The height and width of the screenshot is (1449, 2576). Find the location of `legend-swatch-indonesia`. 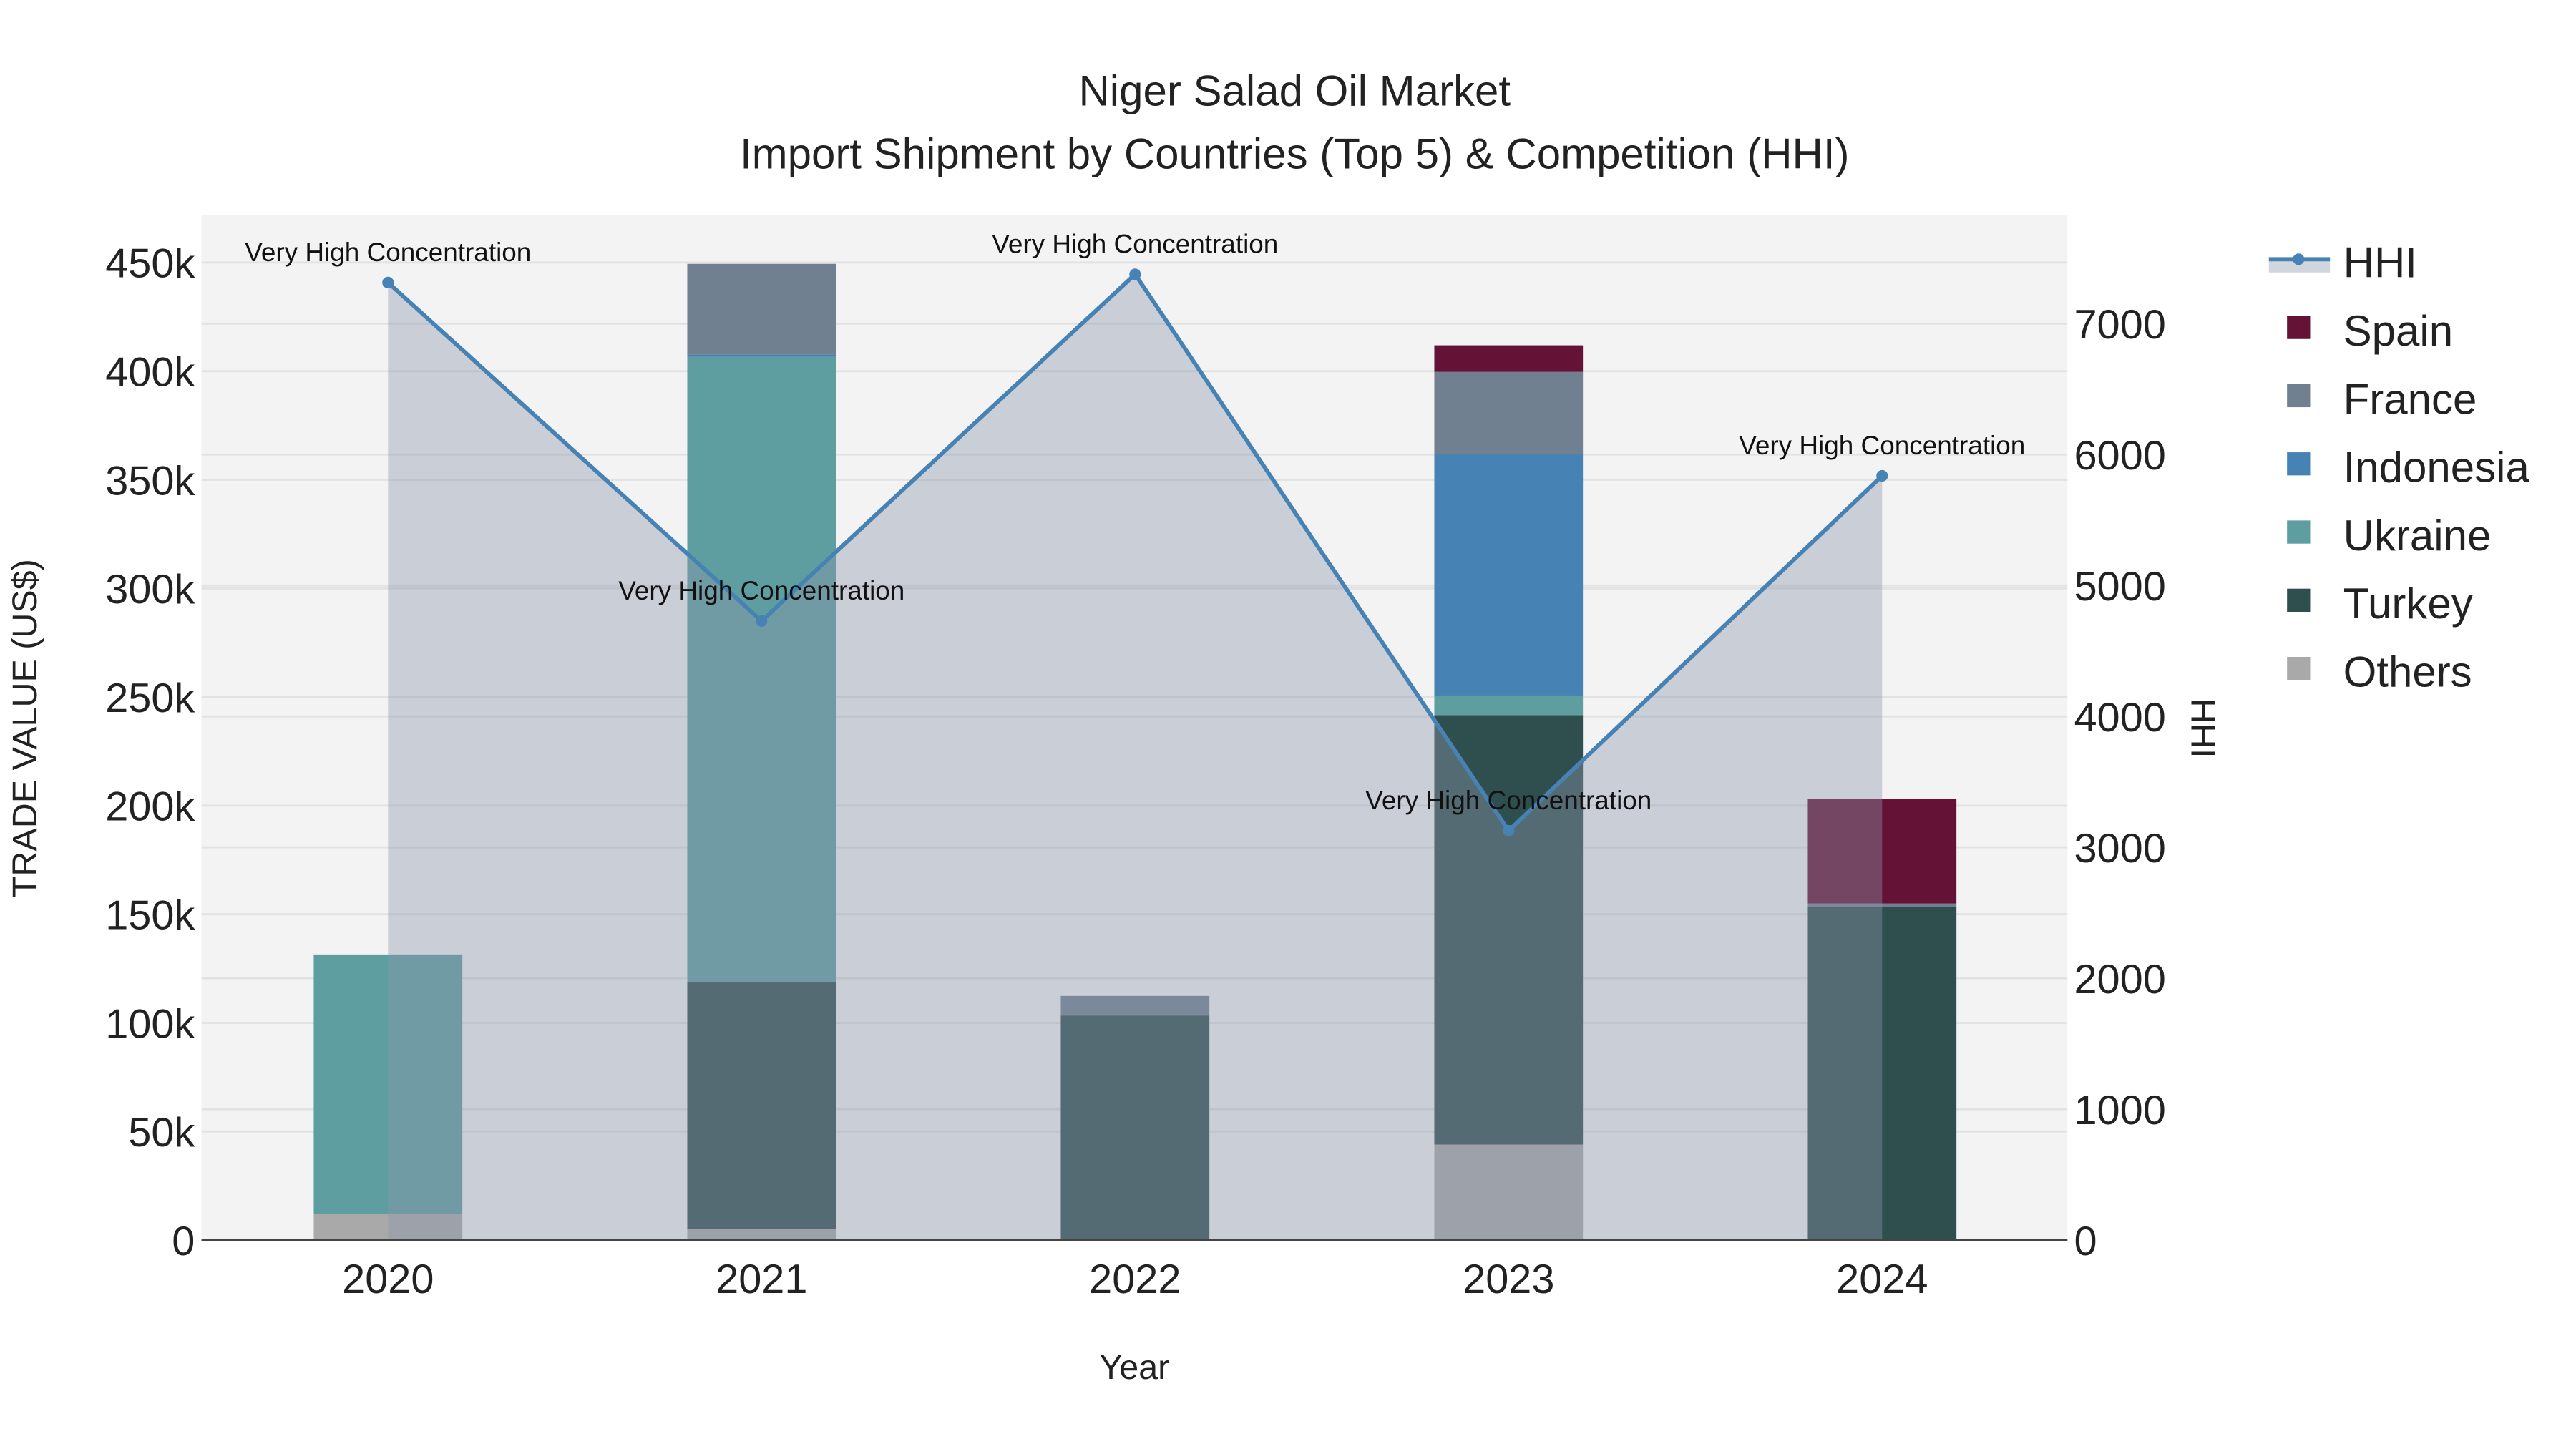

legend-swatch-indonesia is located at coordinates (2299, 464).